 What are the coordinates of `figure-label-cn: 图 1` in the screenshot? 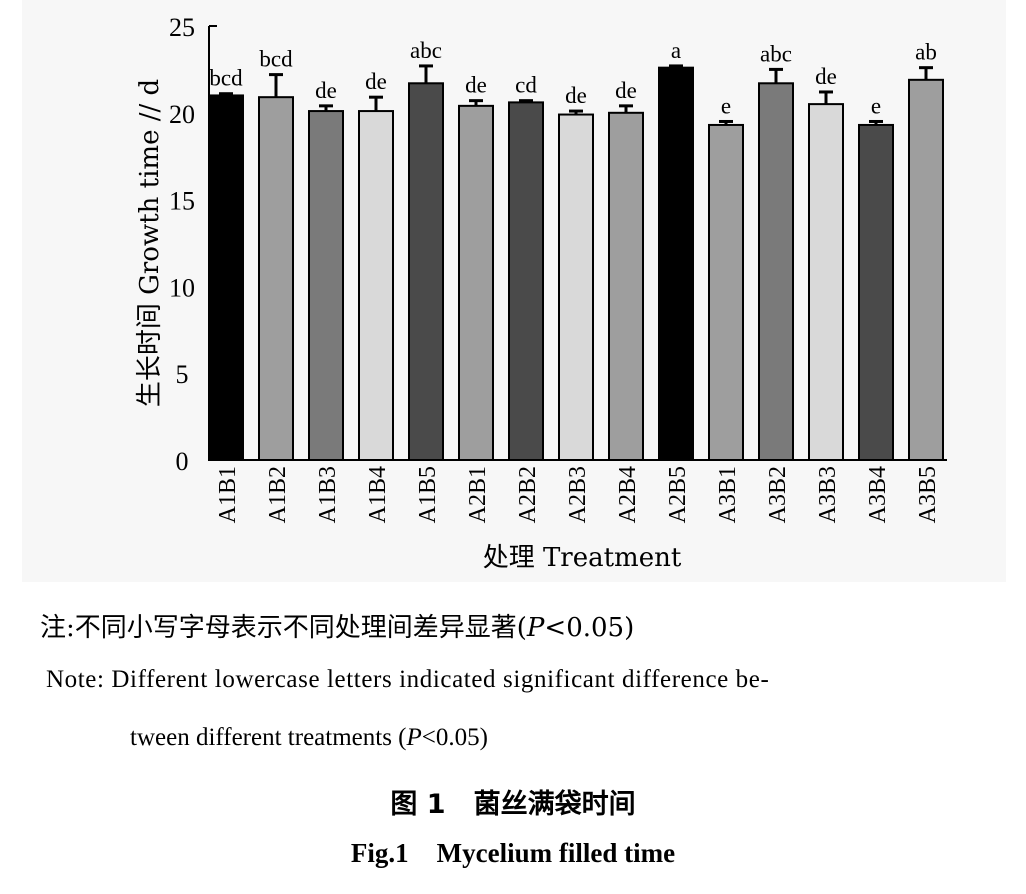 It's located at (418, 804).